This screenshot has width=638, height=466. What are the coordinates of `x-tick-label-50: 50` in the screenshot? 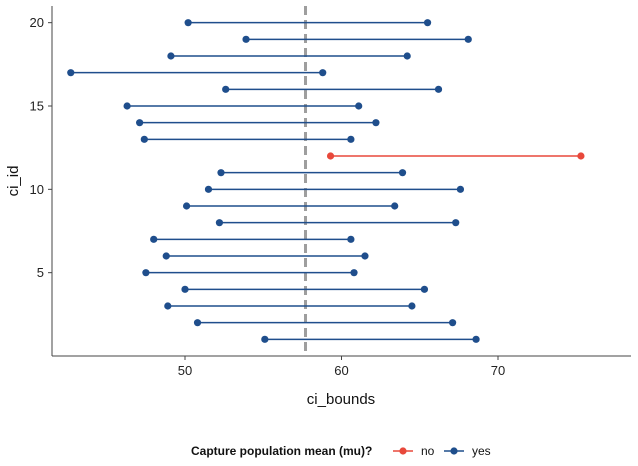 It's located at (185, 370).